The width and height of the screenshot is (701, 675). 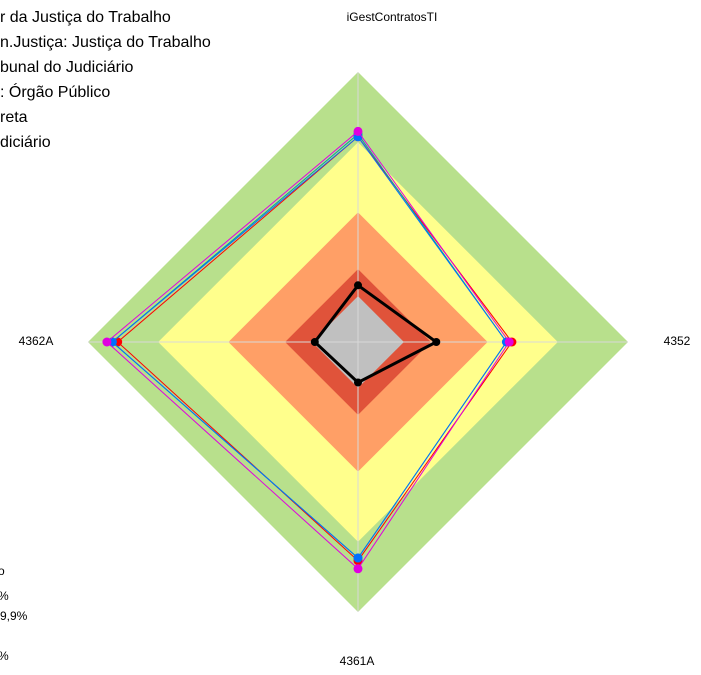 I want to click on info-line: reta, so click(x=14, y=117).